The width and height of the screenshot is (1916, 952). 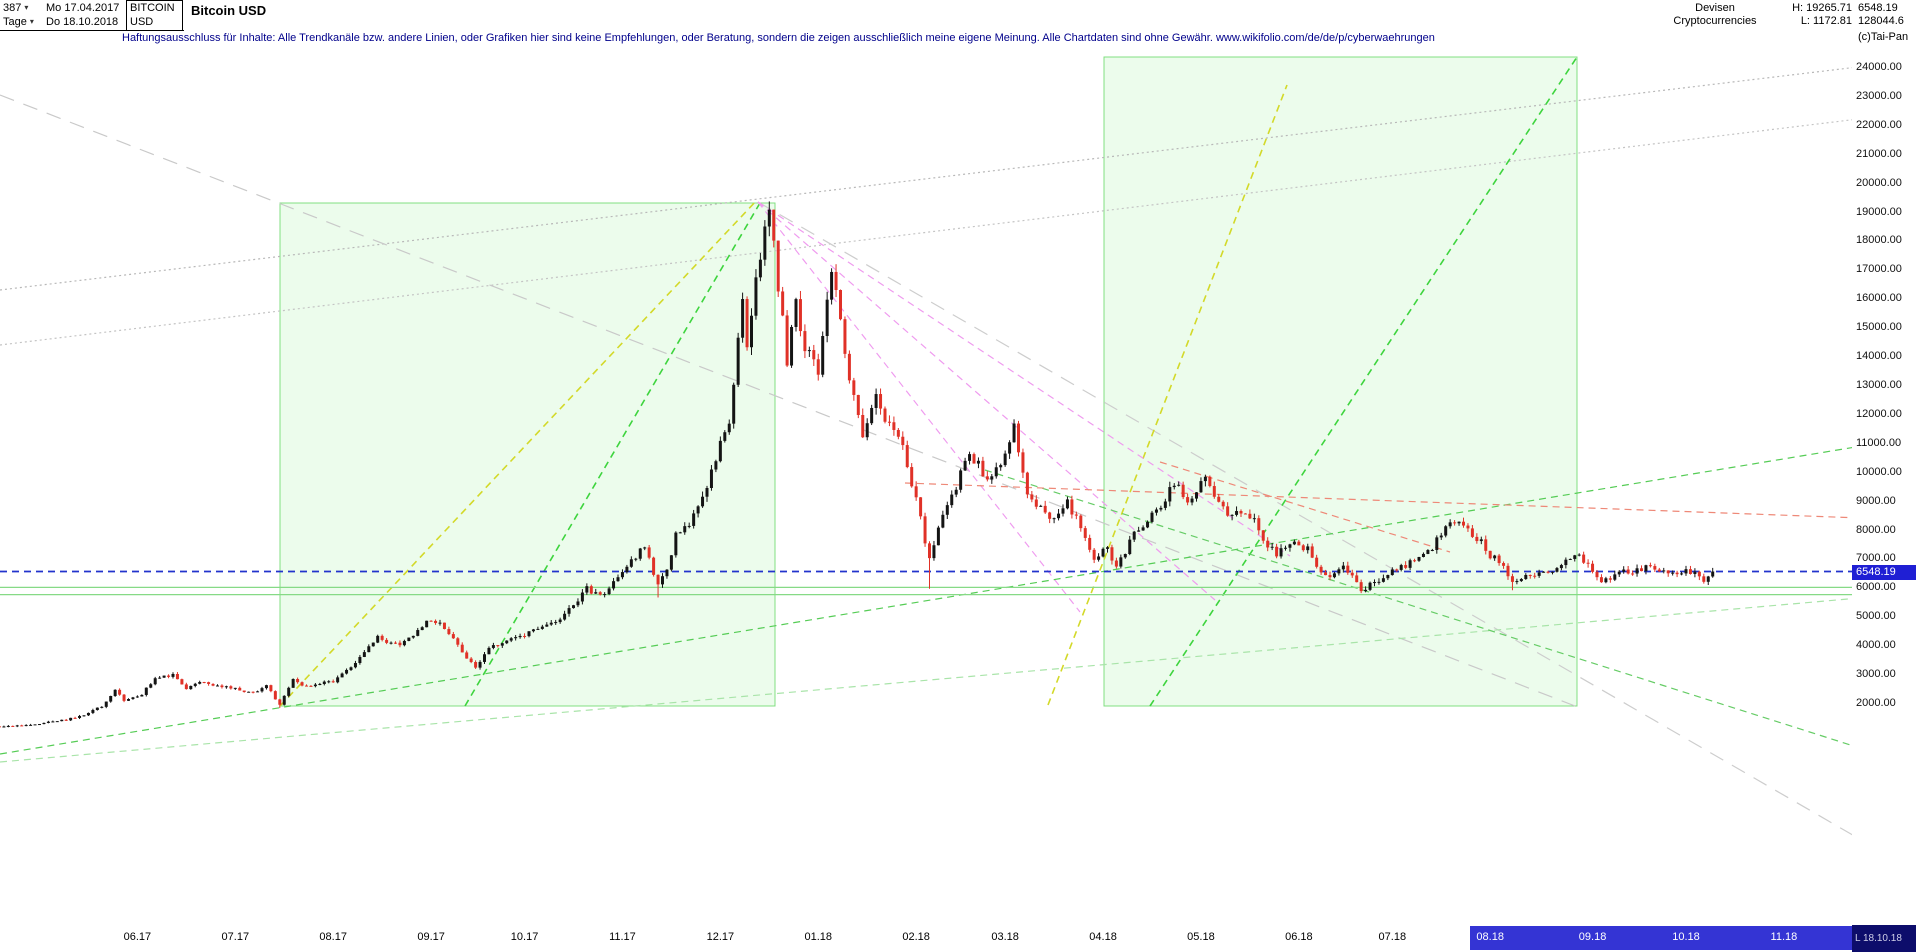 I want to click on time-tick-label: 11.17, so click(x=622, y=937).